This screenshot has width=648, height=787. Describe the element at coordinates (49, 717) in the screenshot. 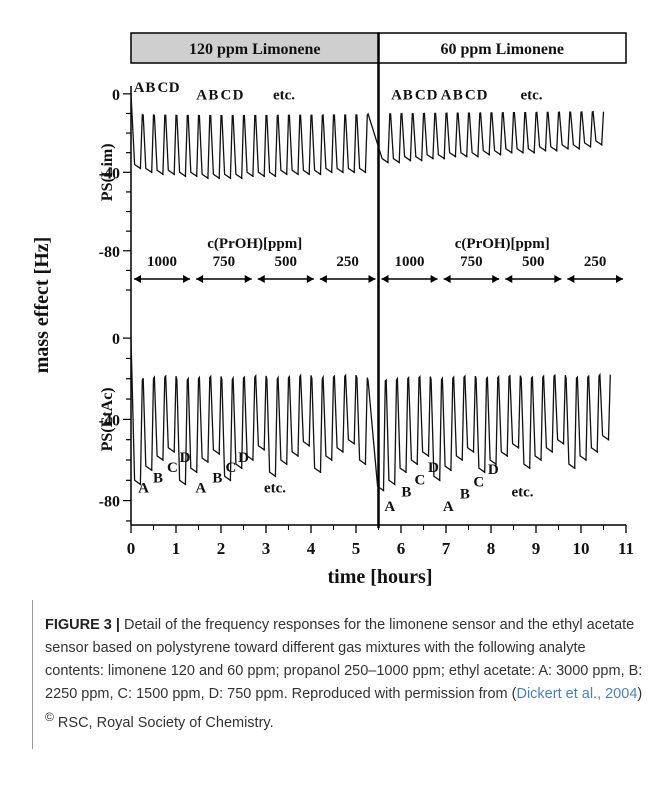

I see `copyright-symbol: ©` at that location.